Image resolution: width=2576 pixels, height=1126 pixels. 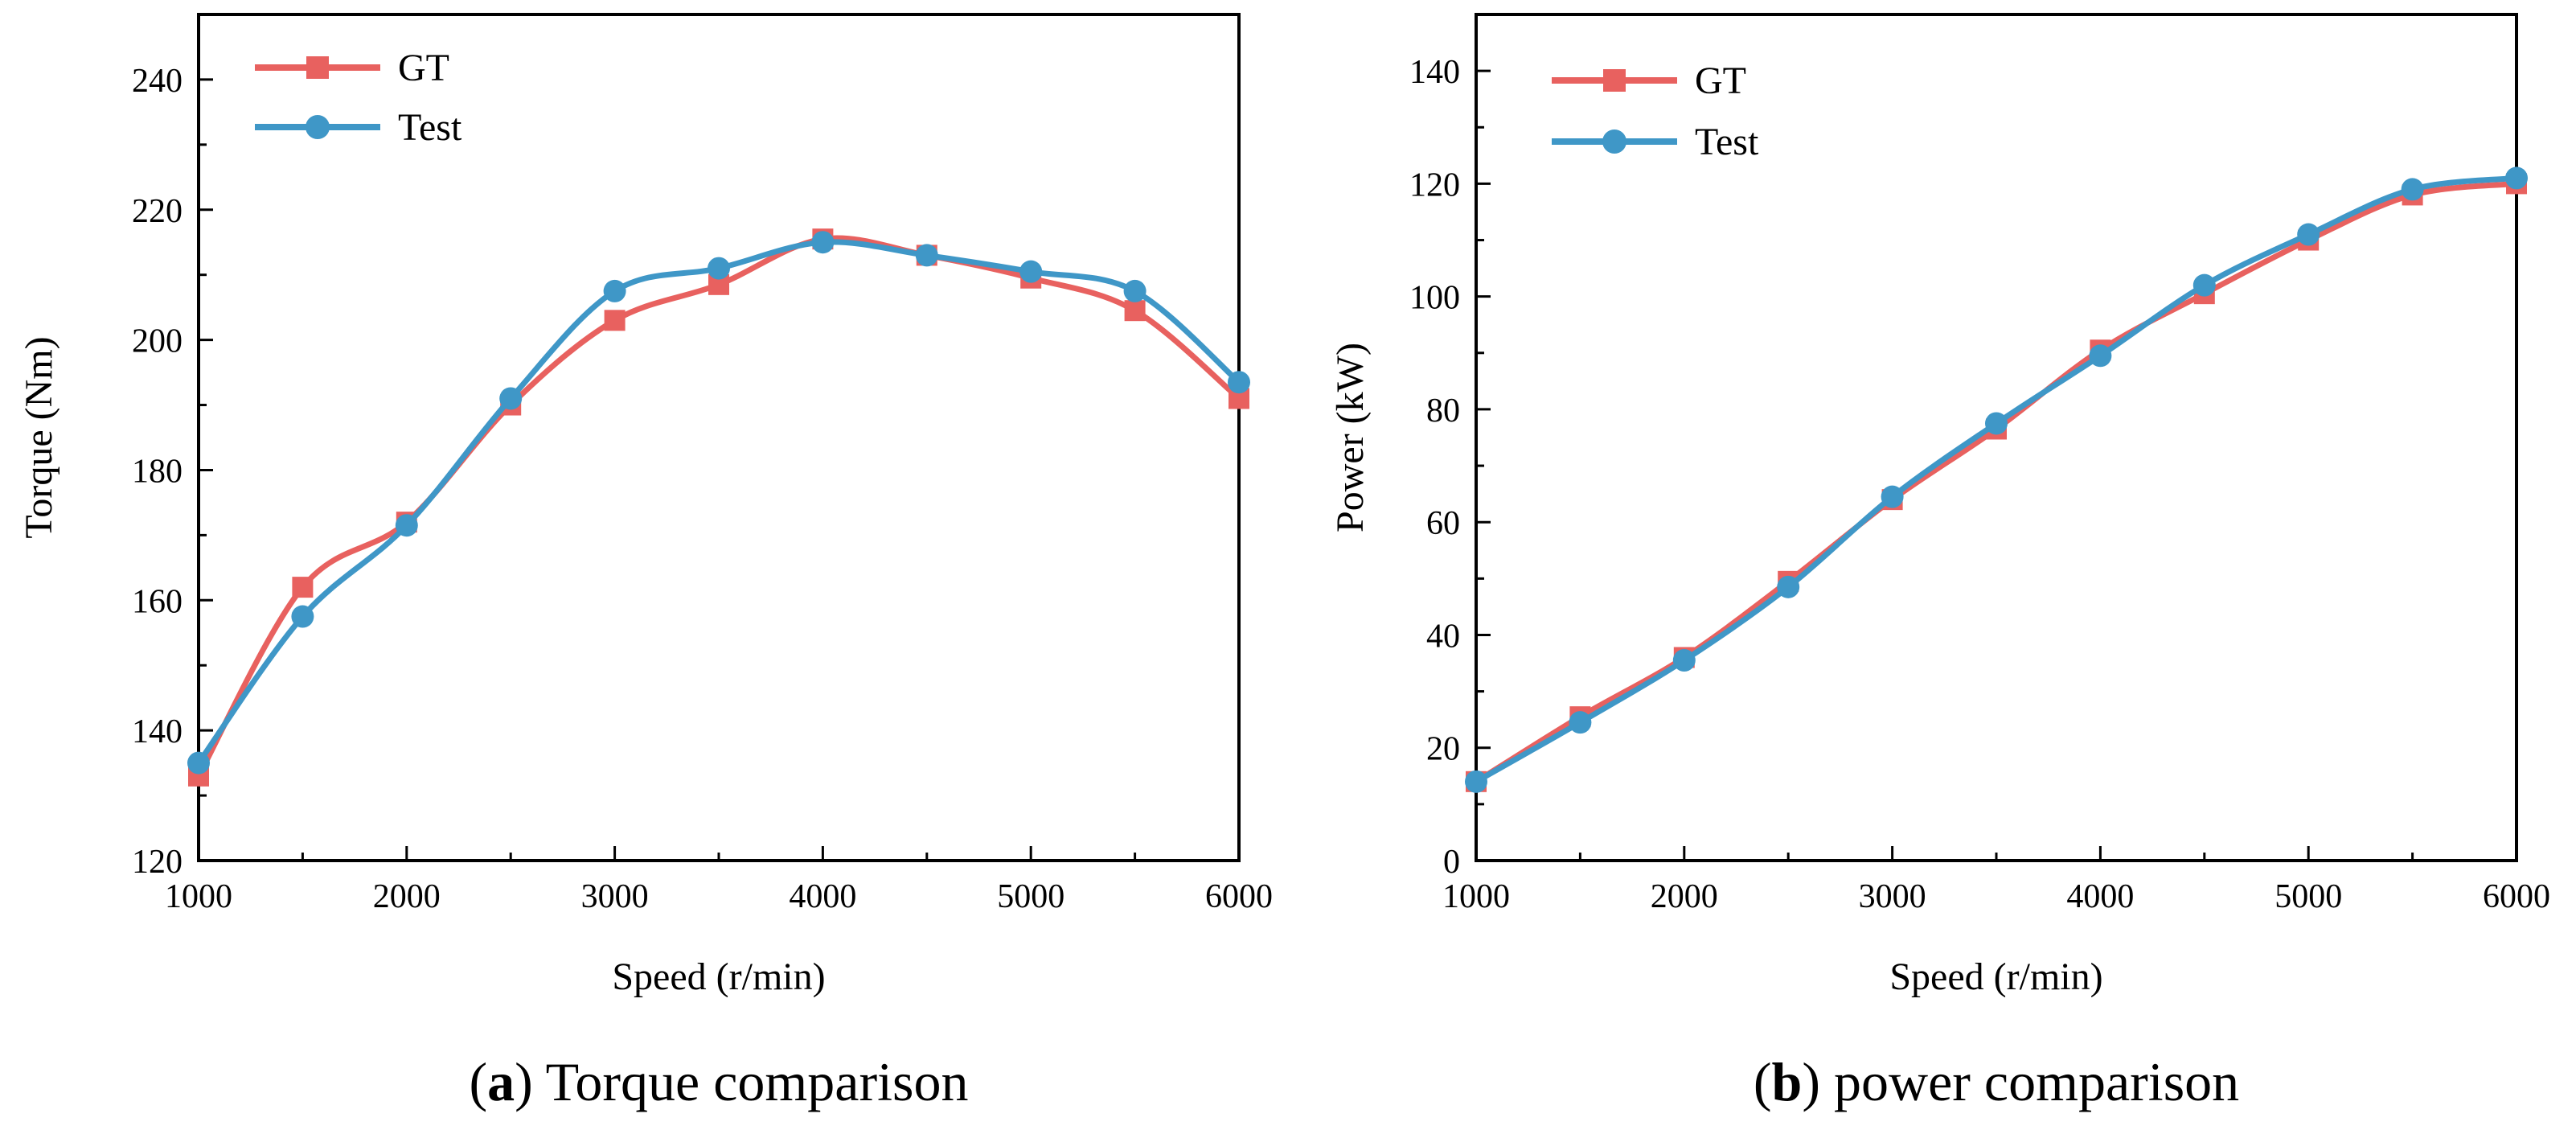 What do you see at coordinates (1443, 749) in the screenshot?
I see `y-tick-label: 20` at bounding box center [1443, 749].